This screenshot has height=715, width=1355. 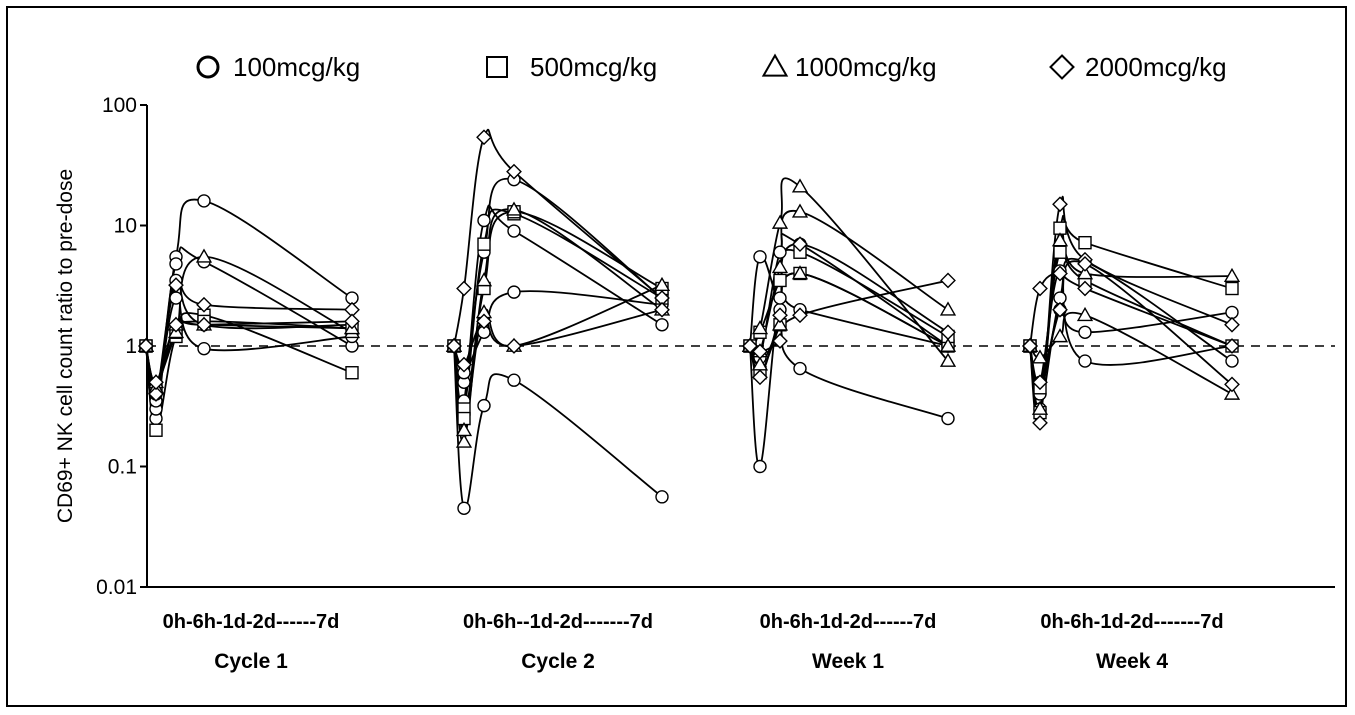 What do you see at coordinates (1131, 622) in the screenshot?
I see `x-timepoint-label: 0h-6h-1d-2d-------7d` at bounding box center [1131, 622].